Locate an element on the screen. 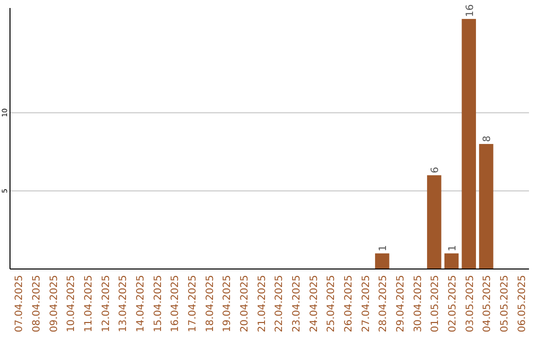 The width and height of the screenshot is (540, 340). x-tick-label: 01.05.2025 is located at coordinates (436, 303).